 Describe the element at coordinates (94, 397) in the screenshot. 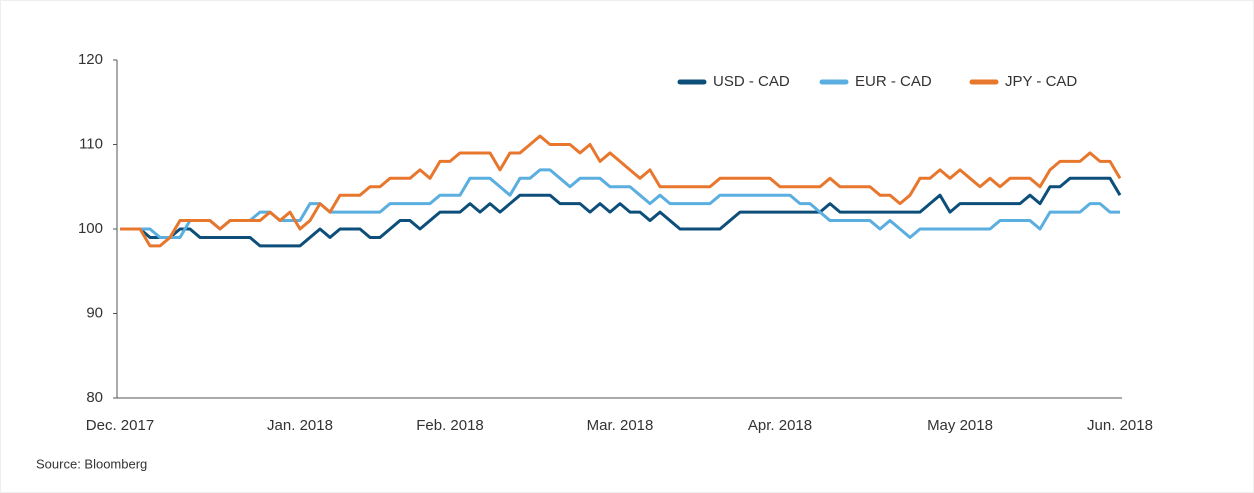

I see `y-tick-label: 80` at that location.